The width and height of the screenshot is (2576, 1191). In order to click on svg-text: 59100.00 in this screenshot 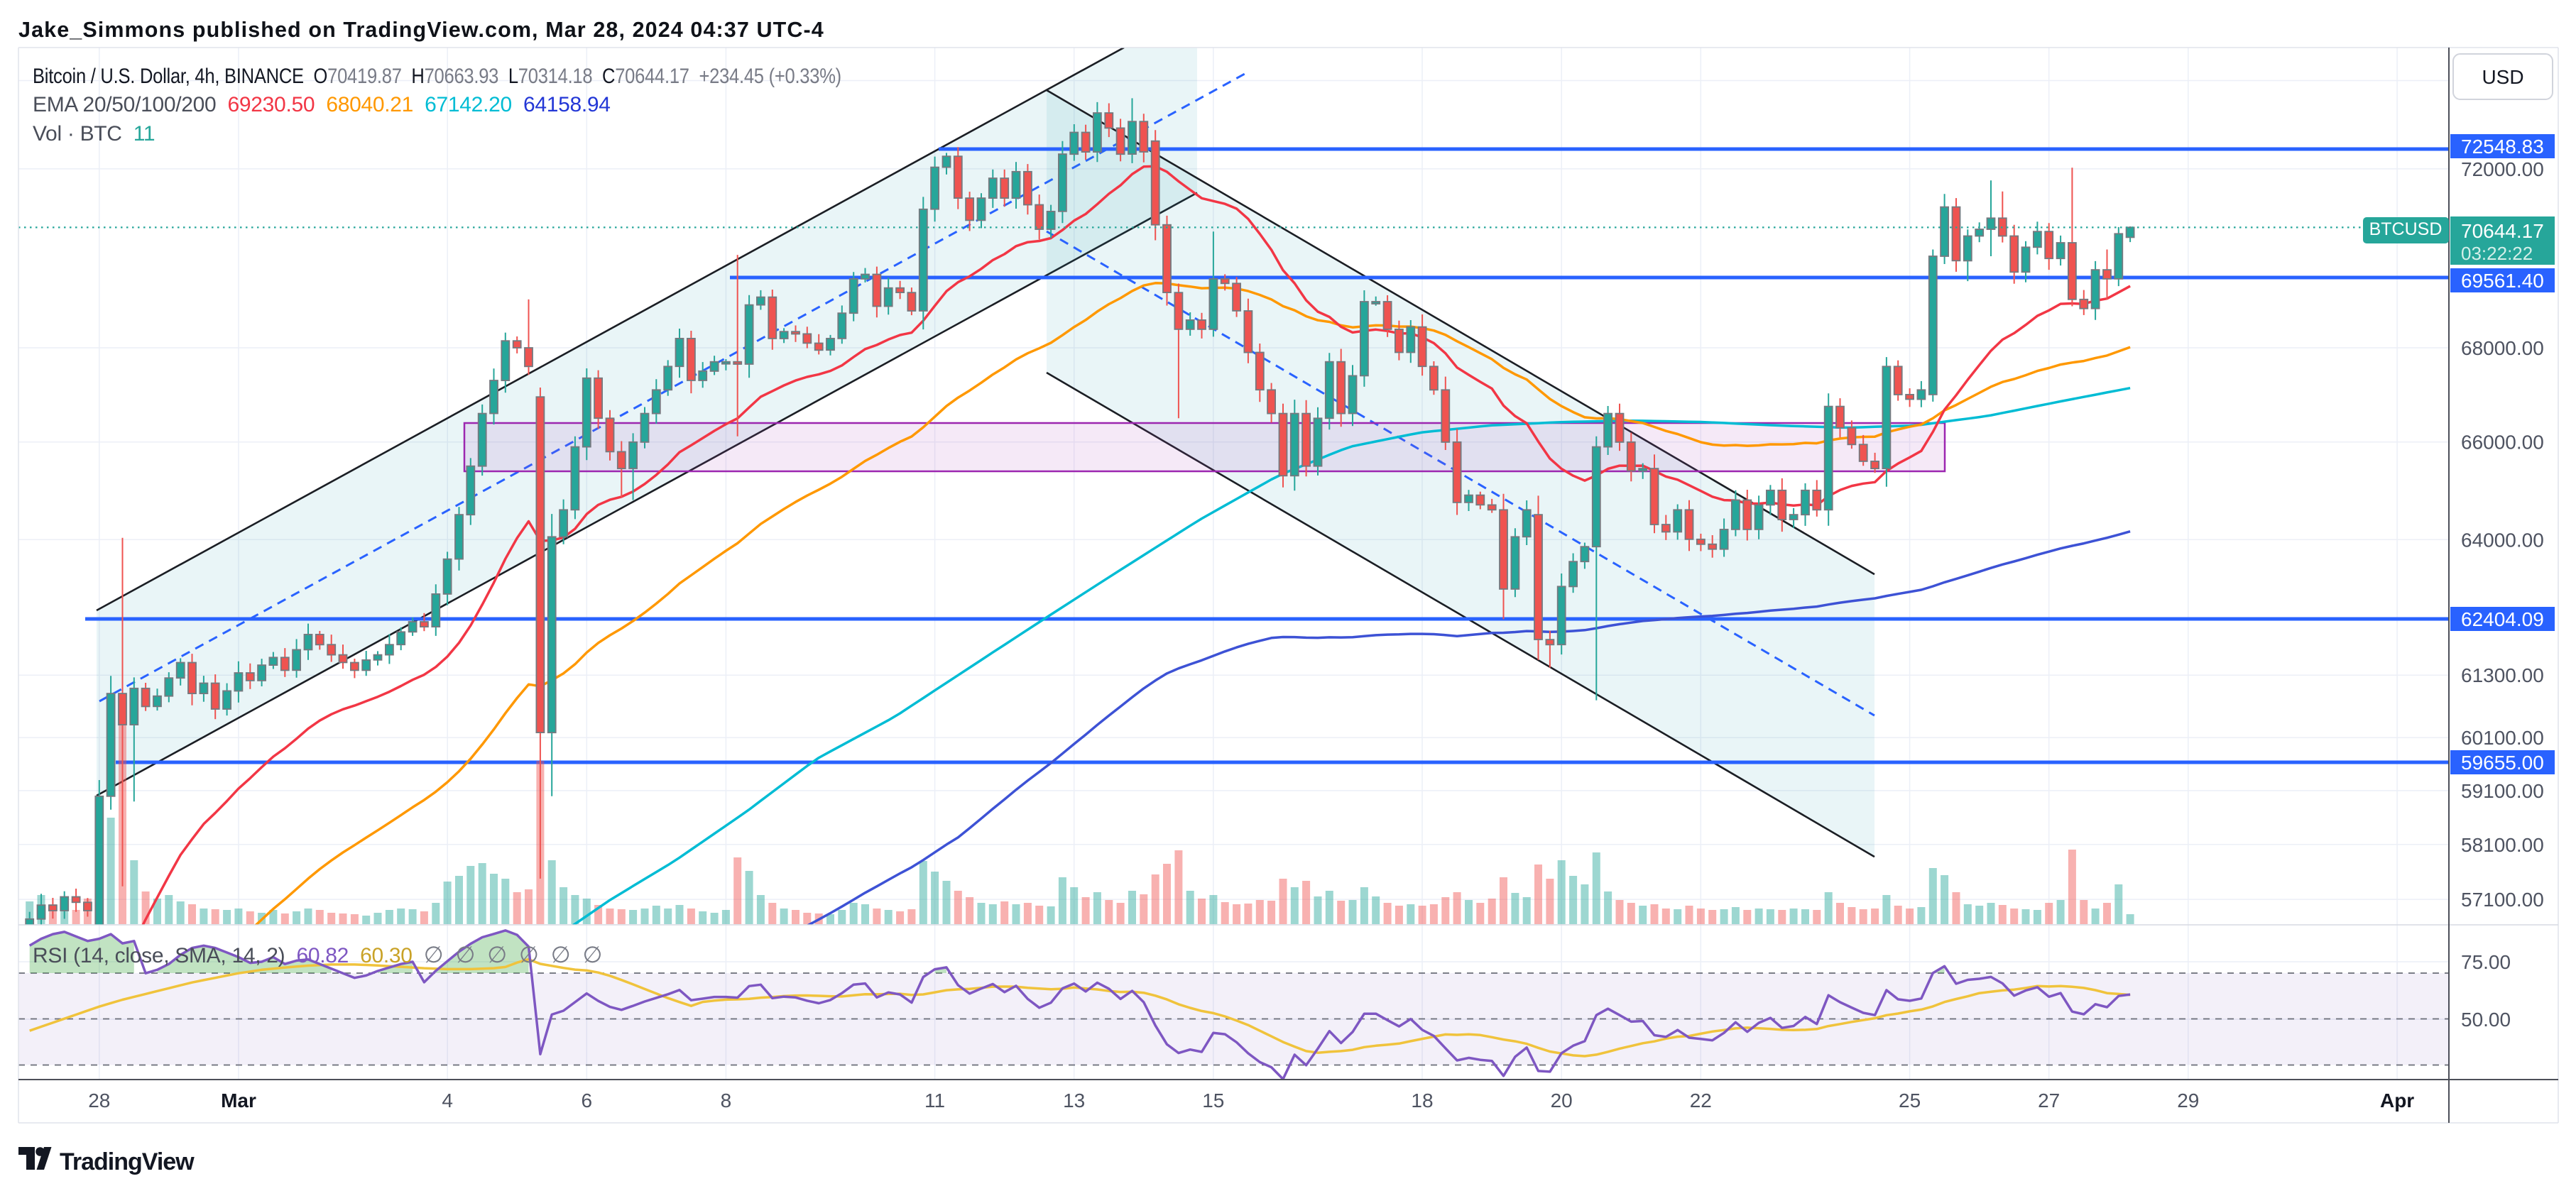, I will do `click(2502, 791)`.